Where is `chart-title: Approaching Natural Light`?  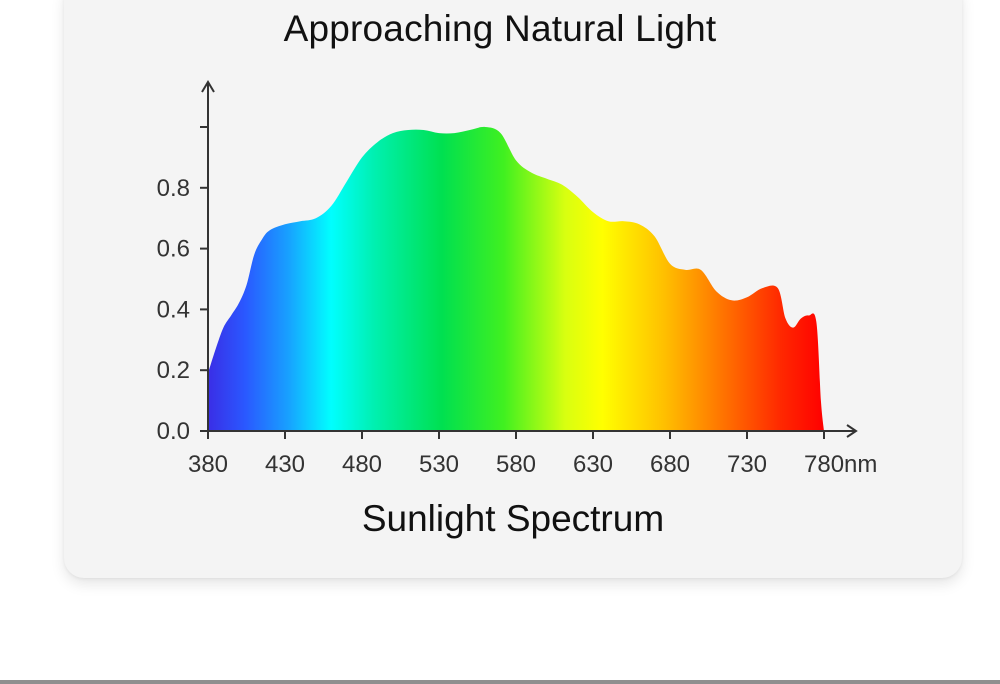 chart-title: Approaching Natural Light is located at coordinates (500, 28).